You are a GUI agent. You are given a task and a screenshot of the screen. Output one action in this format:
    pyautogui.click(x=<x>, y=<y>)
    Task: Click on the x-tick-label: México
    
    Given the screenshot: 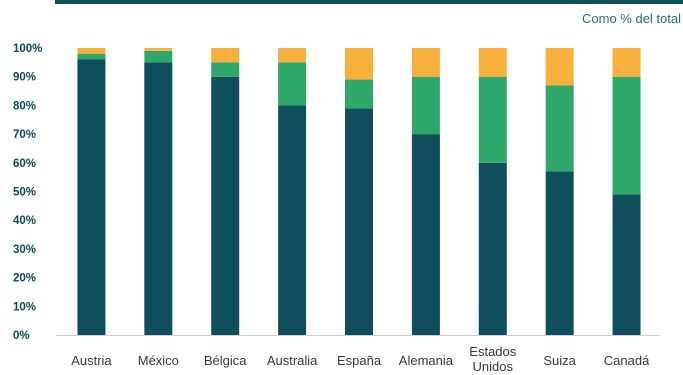 What is the action you would take?
    pyautogui.click(x=158, y=360)
    